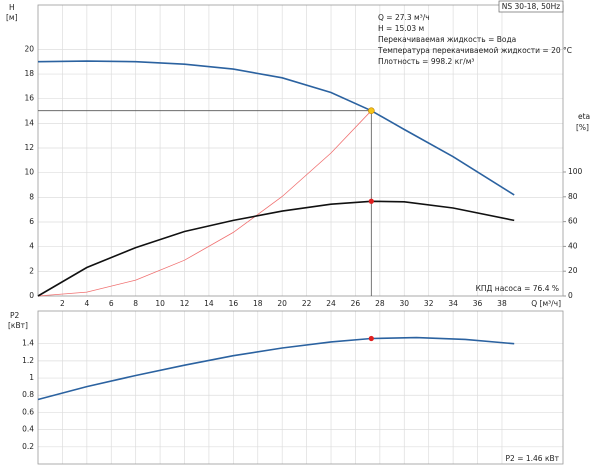 The image size is (600, 474). I want to click on y-tick-label: 0, so click(31, 295).